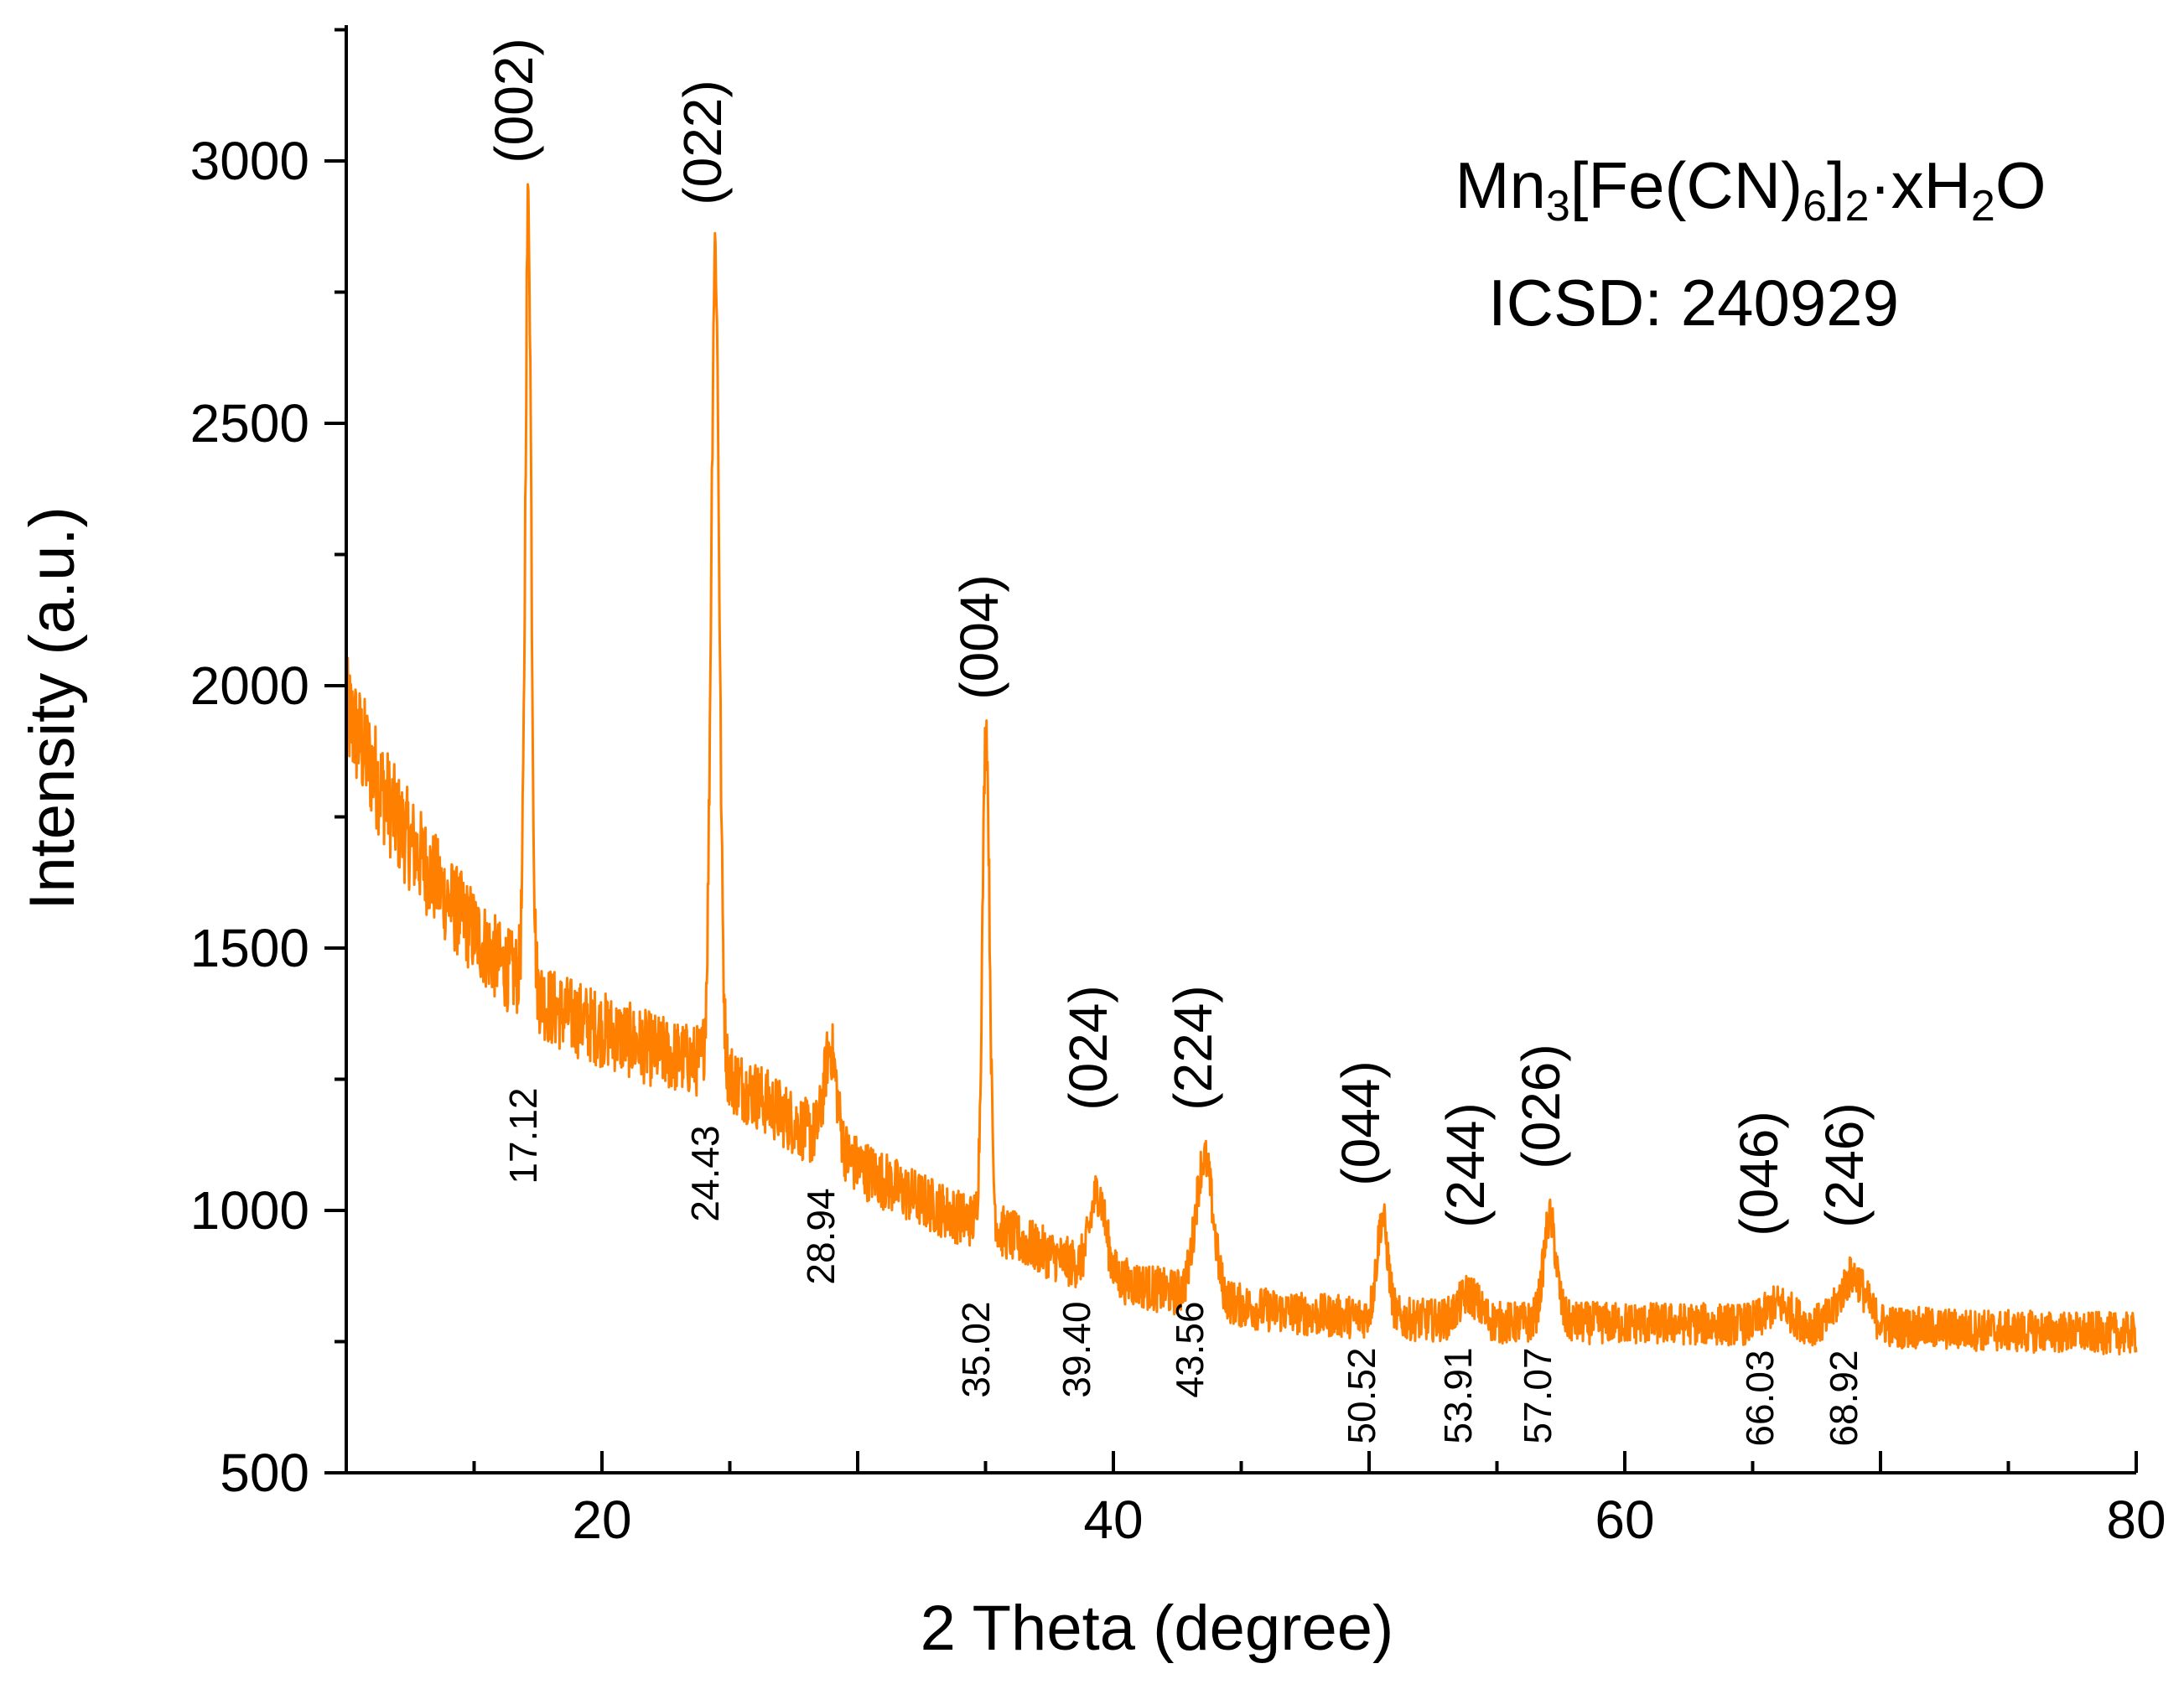  Describe the element at coordinates (1541, 1106) in the screenshot. I see `peak-hkl-label: (026)` at that location.